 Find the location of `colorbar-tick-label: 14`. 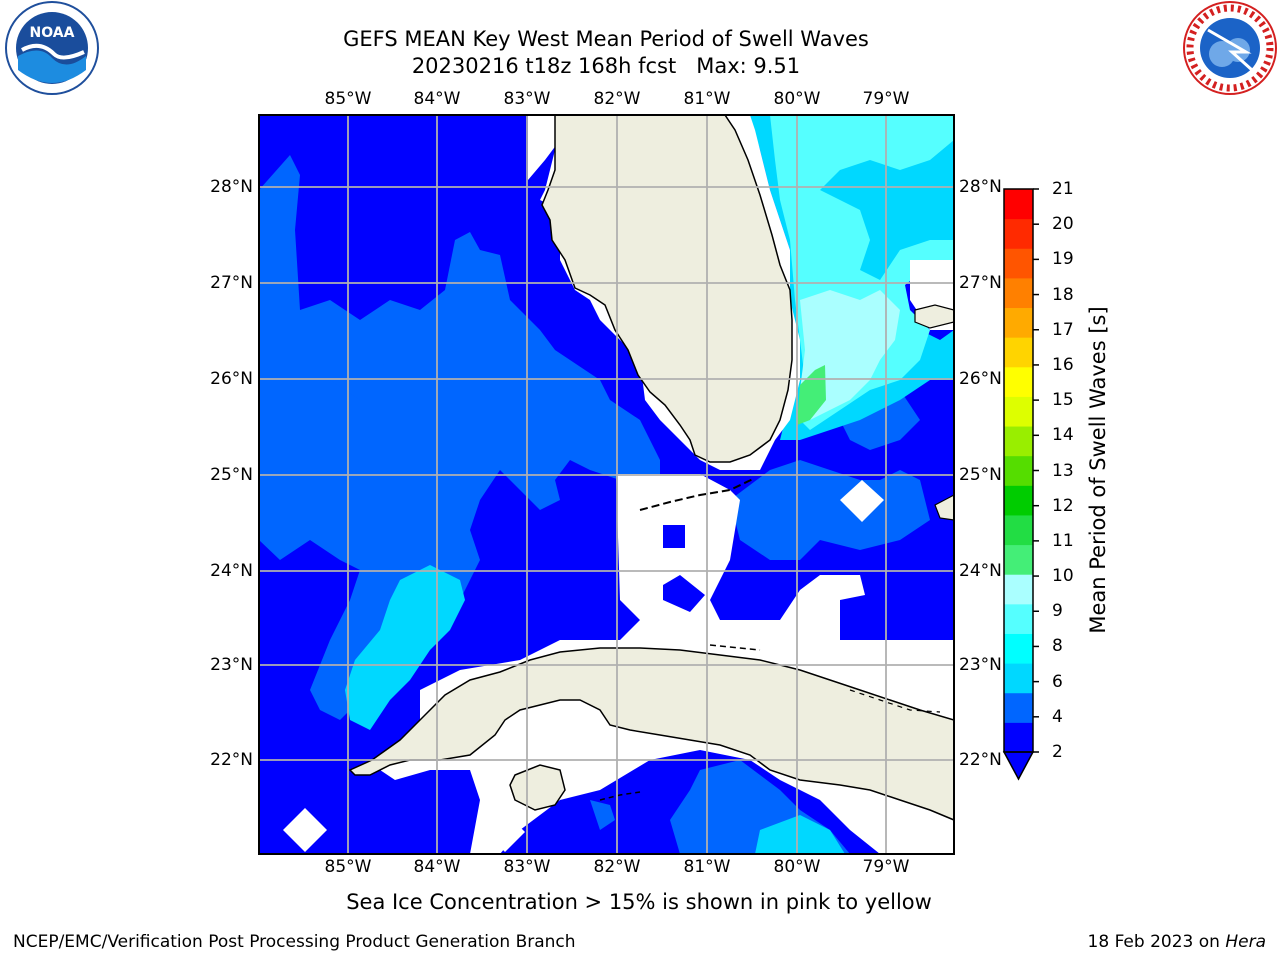

colorbar-tick-label: 14 is located at coordinates (1063, 435).